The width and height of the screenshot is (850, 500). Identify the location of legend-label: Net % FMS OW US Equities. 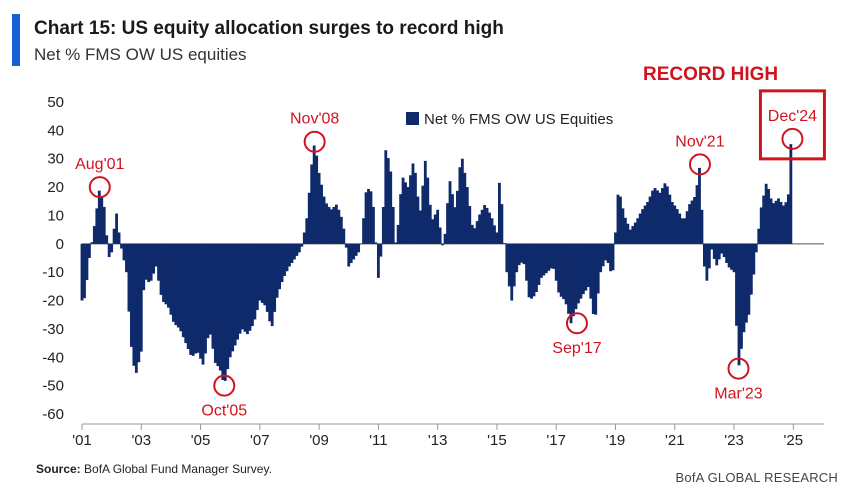
(518, 119).